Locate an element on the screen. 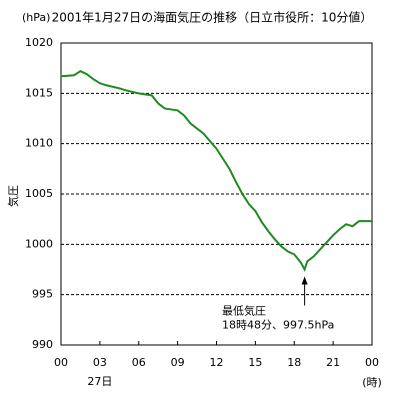  y-label: 気圧 is located at coordinates (13, 196).